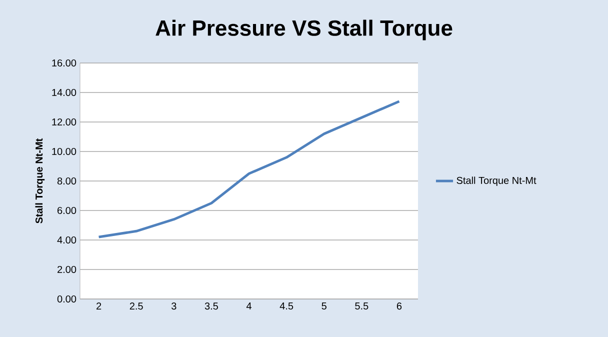  What do you see at coordinates (64, 152) in the screenshot?
I see `y-tick-label: 10.00` at bounding box center [64, 152].